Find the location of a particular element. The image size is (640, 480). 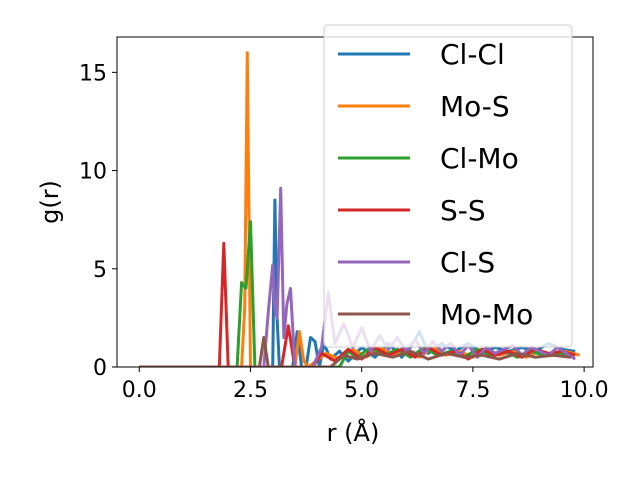

x-tick-label: 5.0 is located at coordinates (361, 390).